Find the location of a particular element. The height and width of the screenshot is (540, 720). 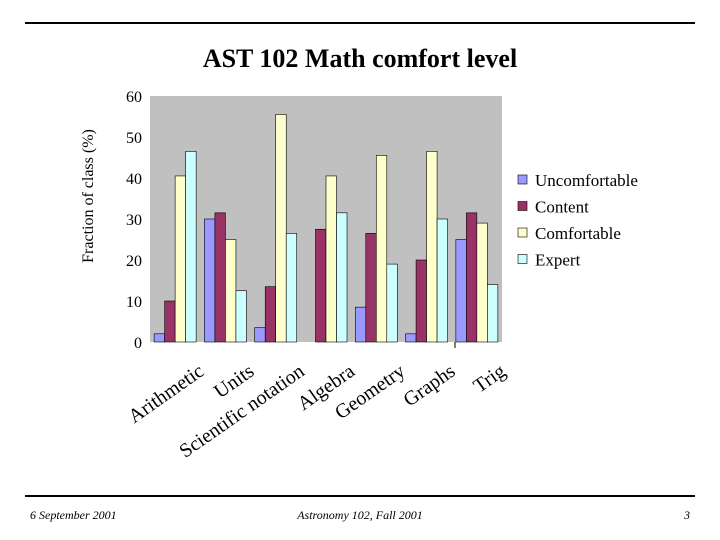

legend-label: Content is located at coordinates (562, 207).